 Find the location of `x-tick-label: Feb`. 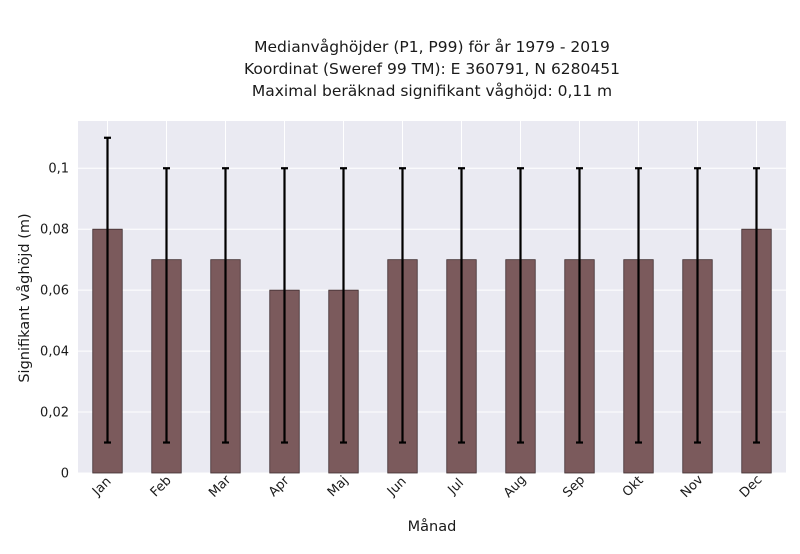

x-tick-label: Feb is located at coordinates (161, 486).